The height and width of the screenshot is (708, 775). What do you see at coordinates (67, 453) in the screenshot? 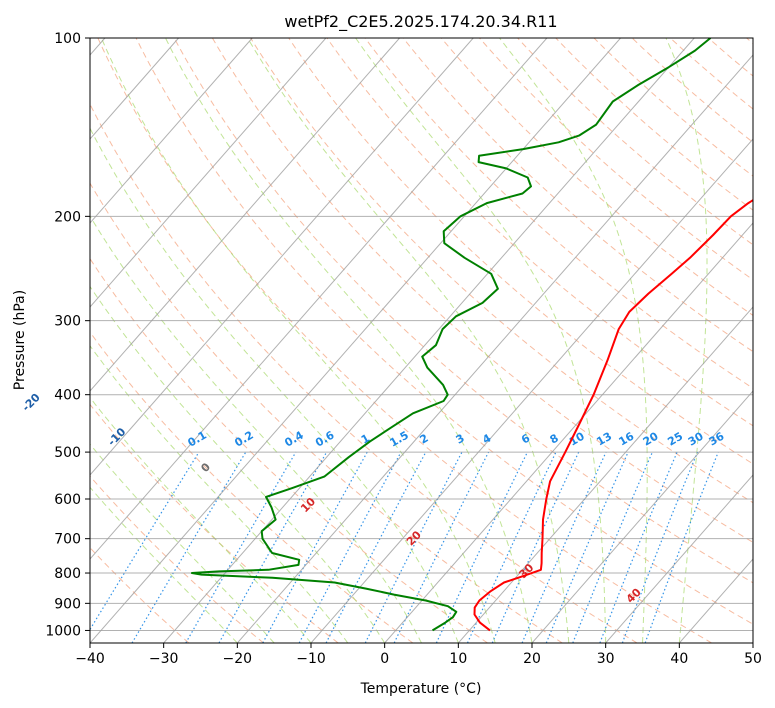
I see `y-tick-label: 500` at bounding box center [67, 453].